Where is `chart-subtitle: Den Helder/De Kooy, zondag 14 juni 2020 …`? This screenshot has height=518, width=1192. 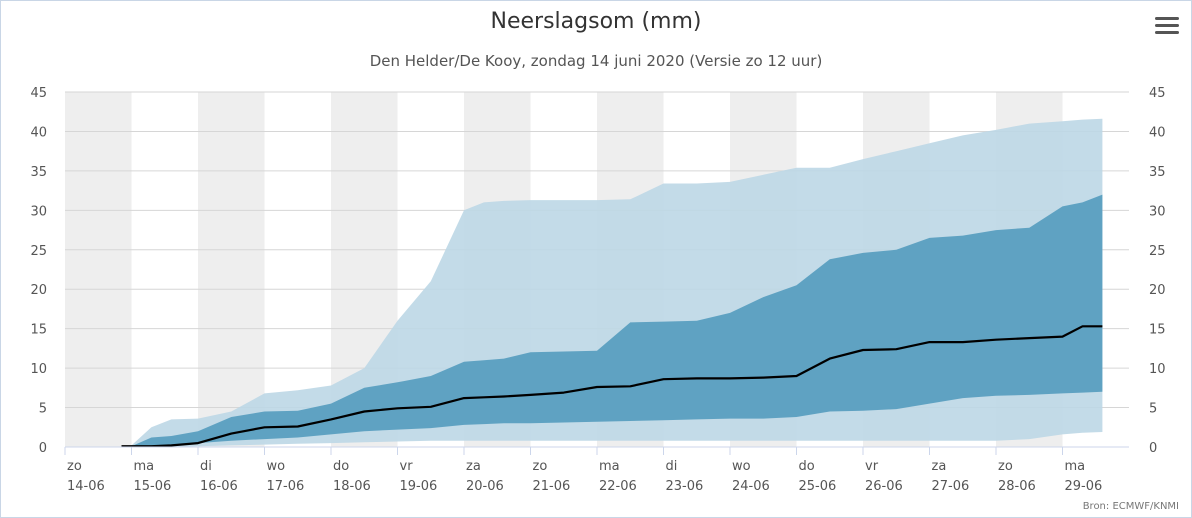 chart-subtitle: Den Helder/De Kooy, zondag 14 juni 2020 … is located at coordinates (596, 61).